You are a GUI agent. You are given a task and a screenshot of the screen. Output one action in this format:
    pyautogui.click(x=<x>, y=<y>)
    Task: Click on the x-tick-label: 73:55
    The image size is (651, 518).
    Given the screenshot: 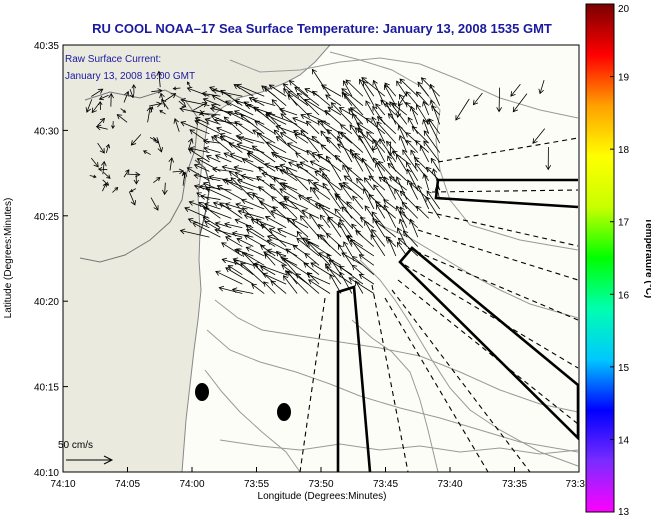 What is the action you would take?
    pyautogui.click(x=256, y=484)
    